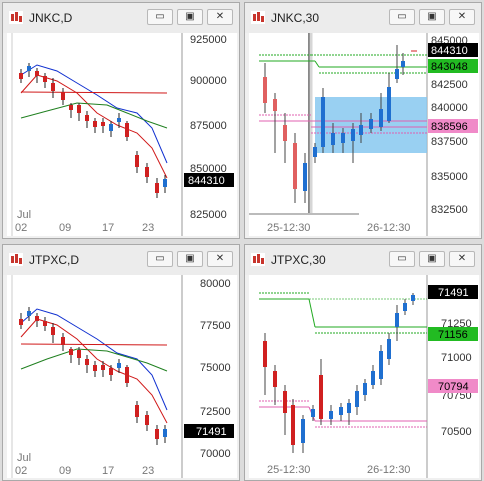 Image resolution: width=484 pixels, height=481 pixels. Describe the element at coordinates (449, 108) in the screenshot. I see `tick-label: 840000` at that location.